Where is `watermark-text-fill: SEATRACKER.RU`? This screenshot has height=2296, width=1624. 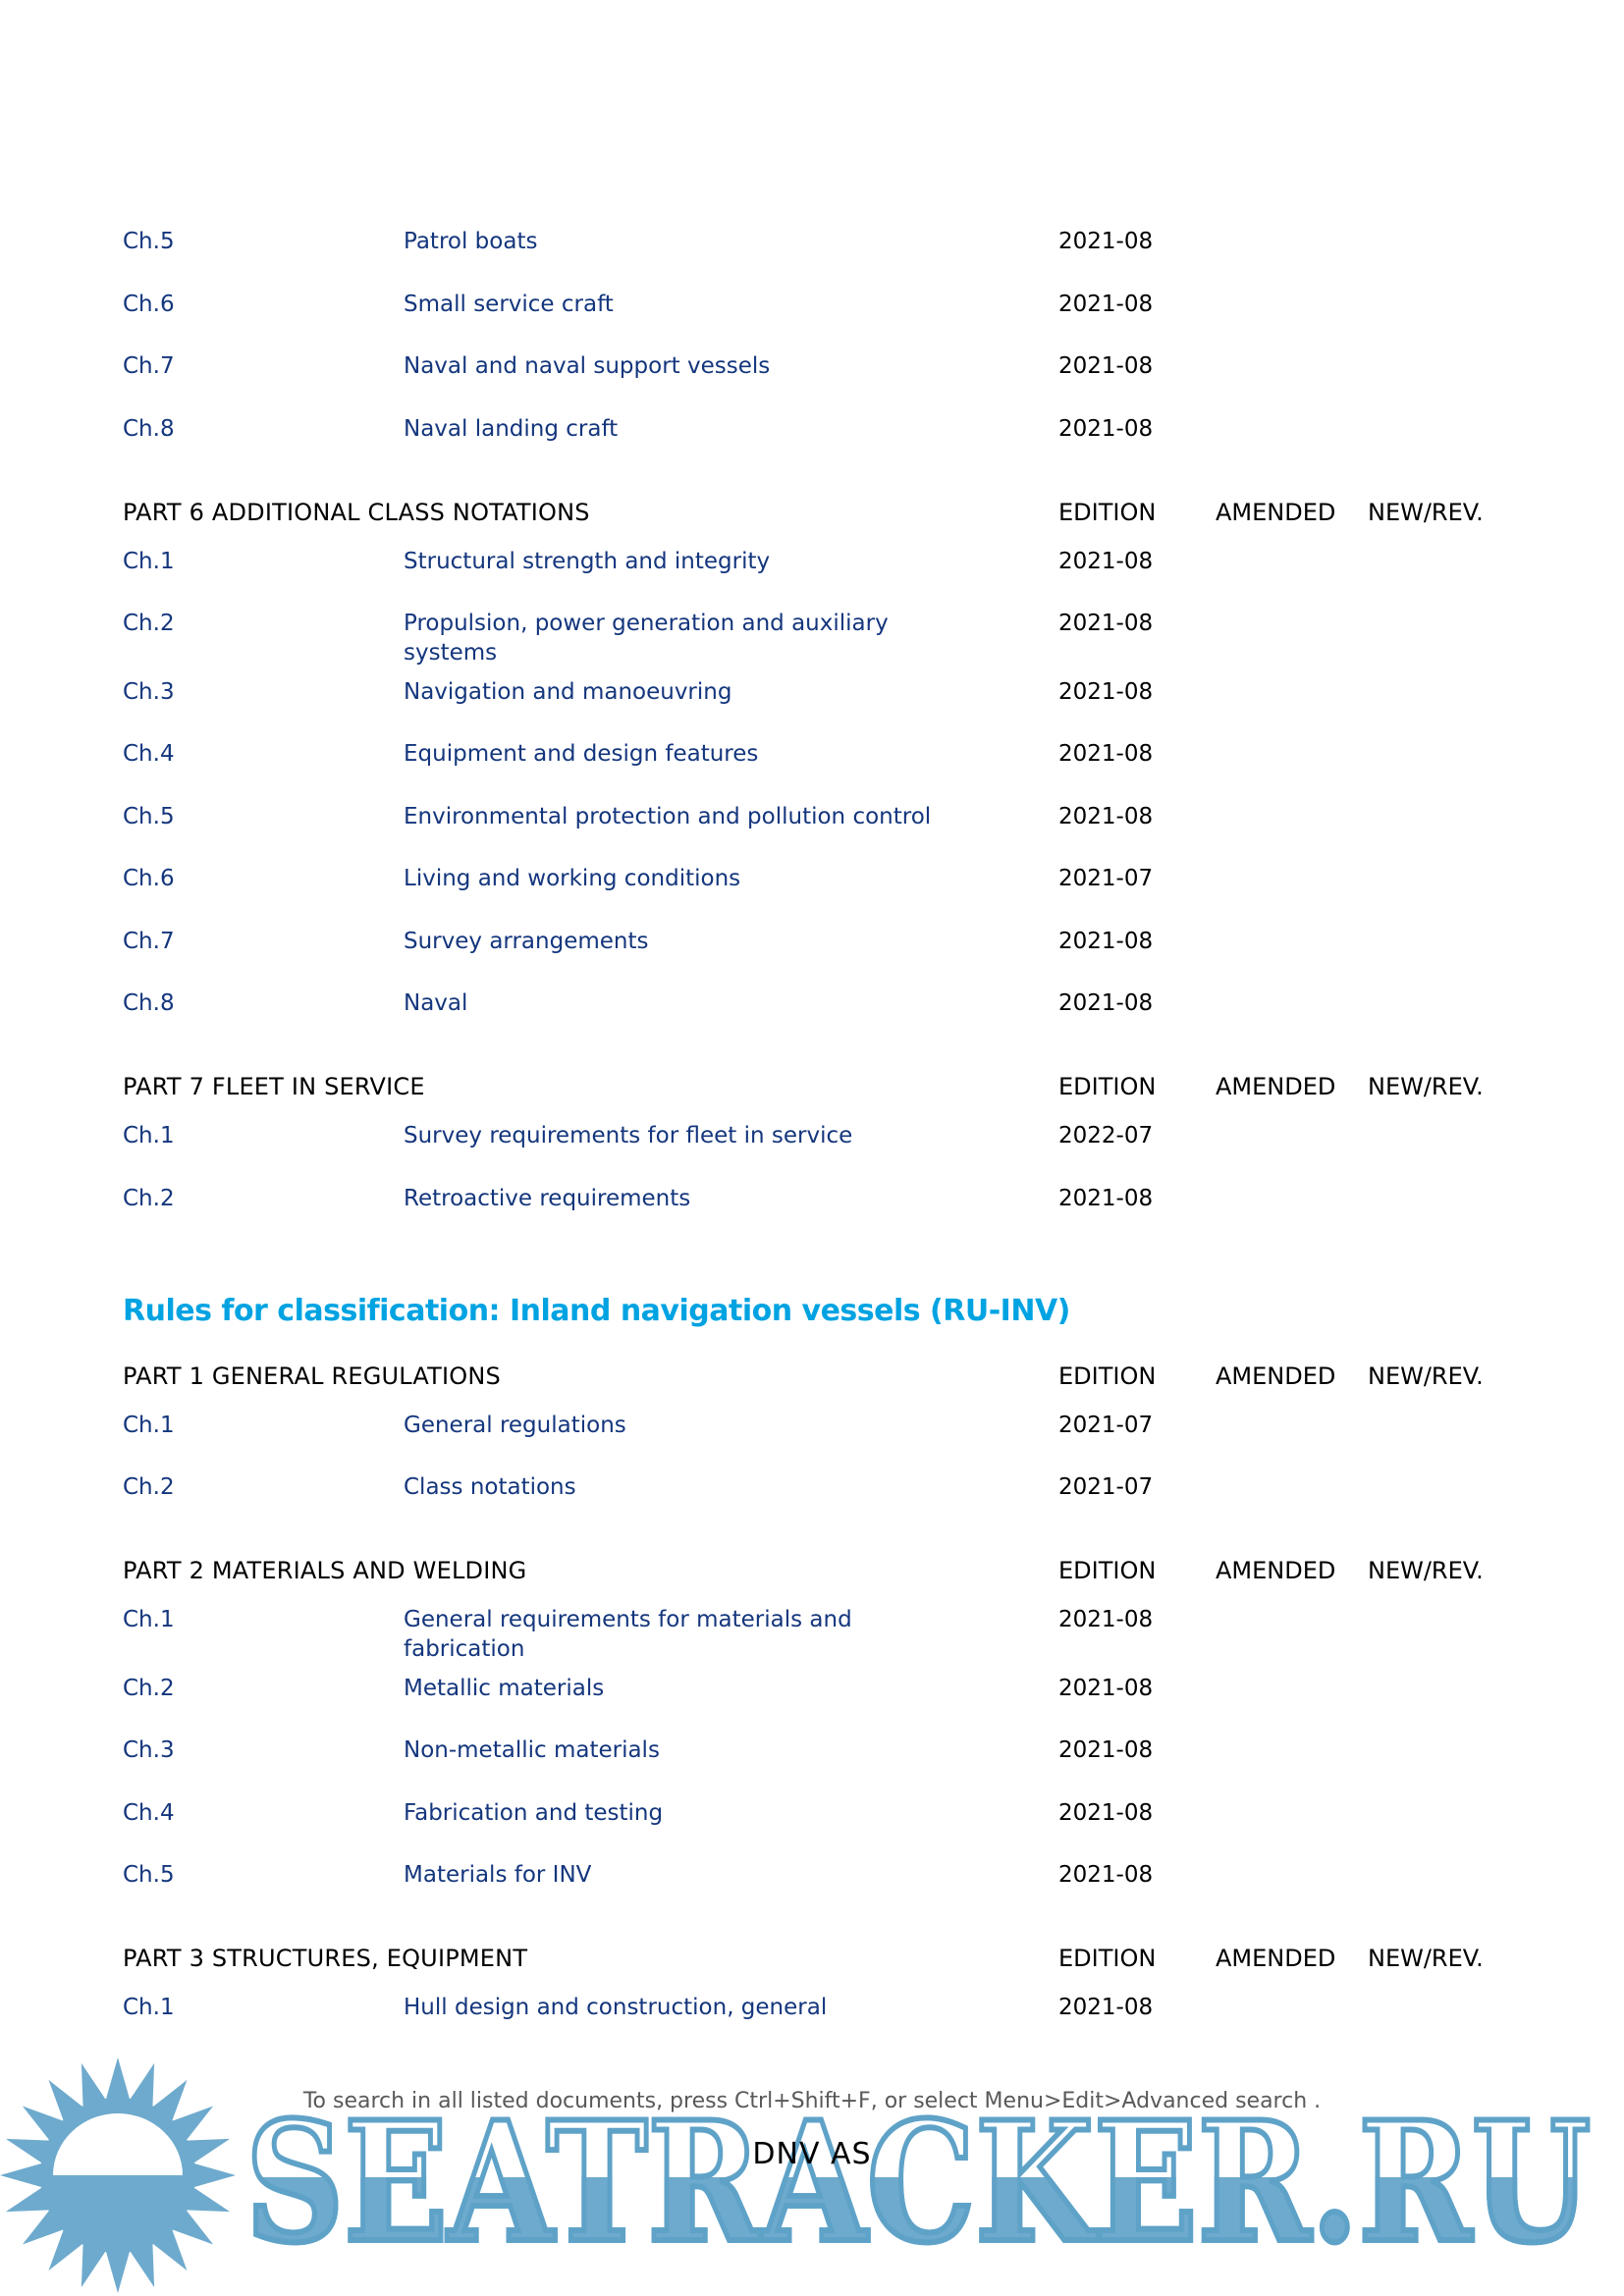
watermark-text-fill: SEATRACKER.RU is located at coordinates (918, 2185).